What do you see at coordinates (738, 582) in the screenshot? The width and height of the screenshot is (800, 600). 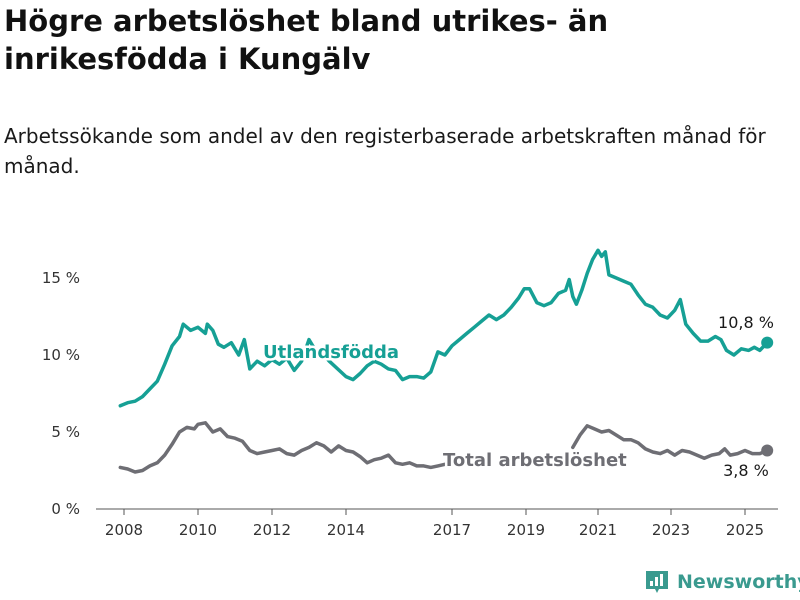 I see `newsworthy-logo-text: Newsworthy` at bounding box center [738, 582].